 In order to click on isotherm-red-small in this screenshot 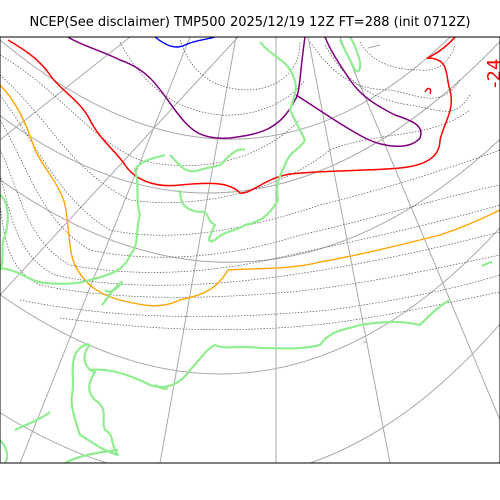, I will do `click(428, 91)`.